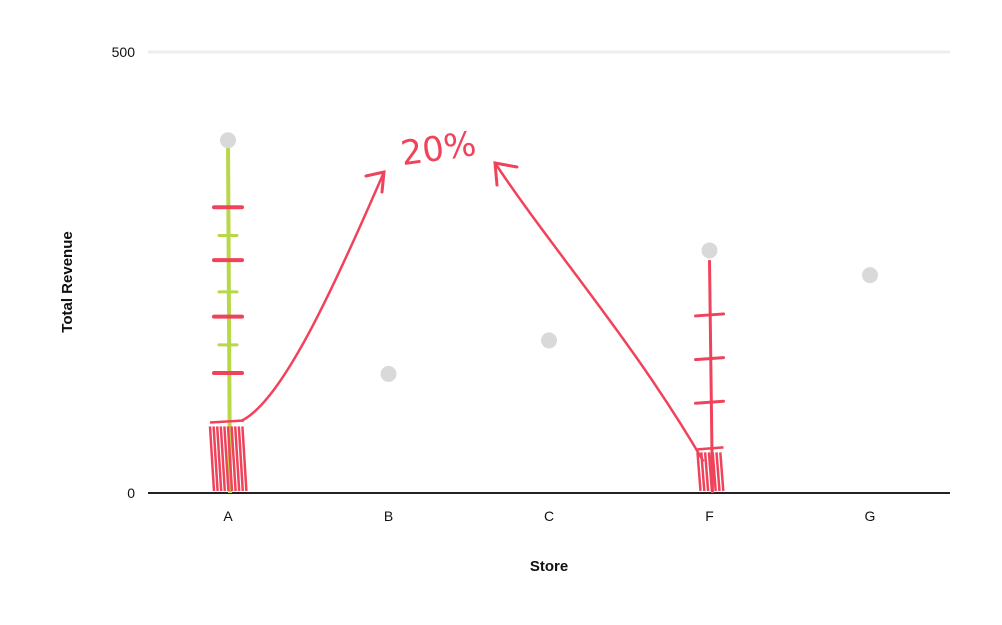 Image resolution: width=1002 pixels, height=625 pixels. I want to click on arrowhead-a, so click(375, 182).